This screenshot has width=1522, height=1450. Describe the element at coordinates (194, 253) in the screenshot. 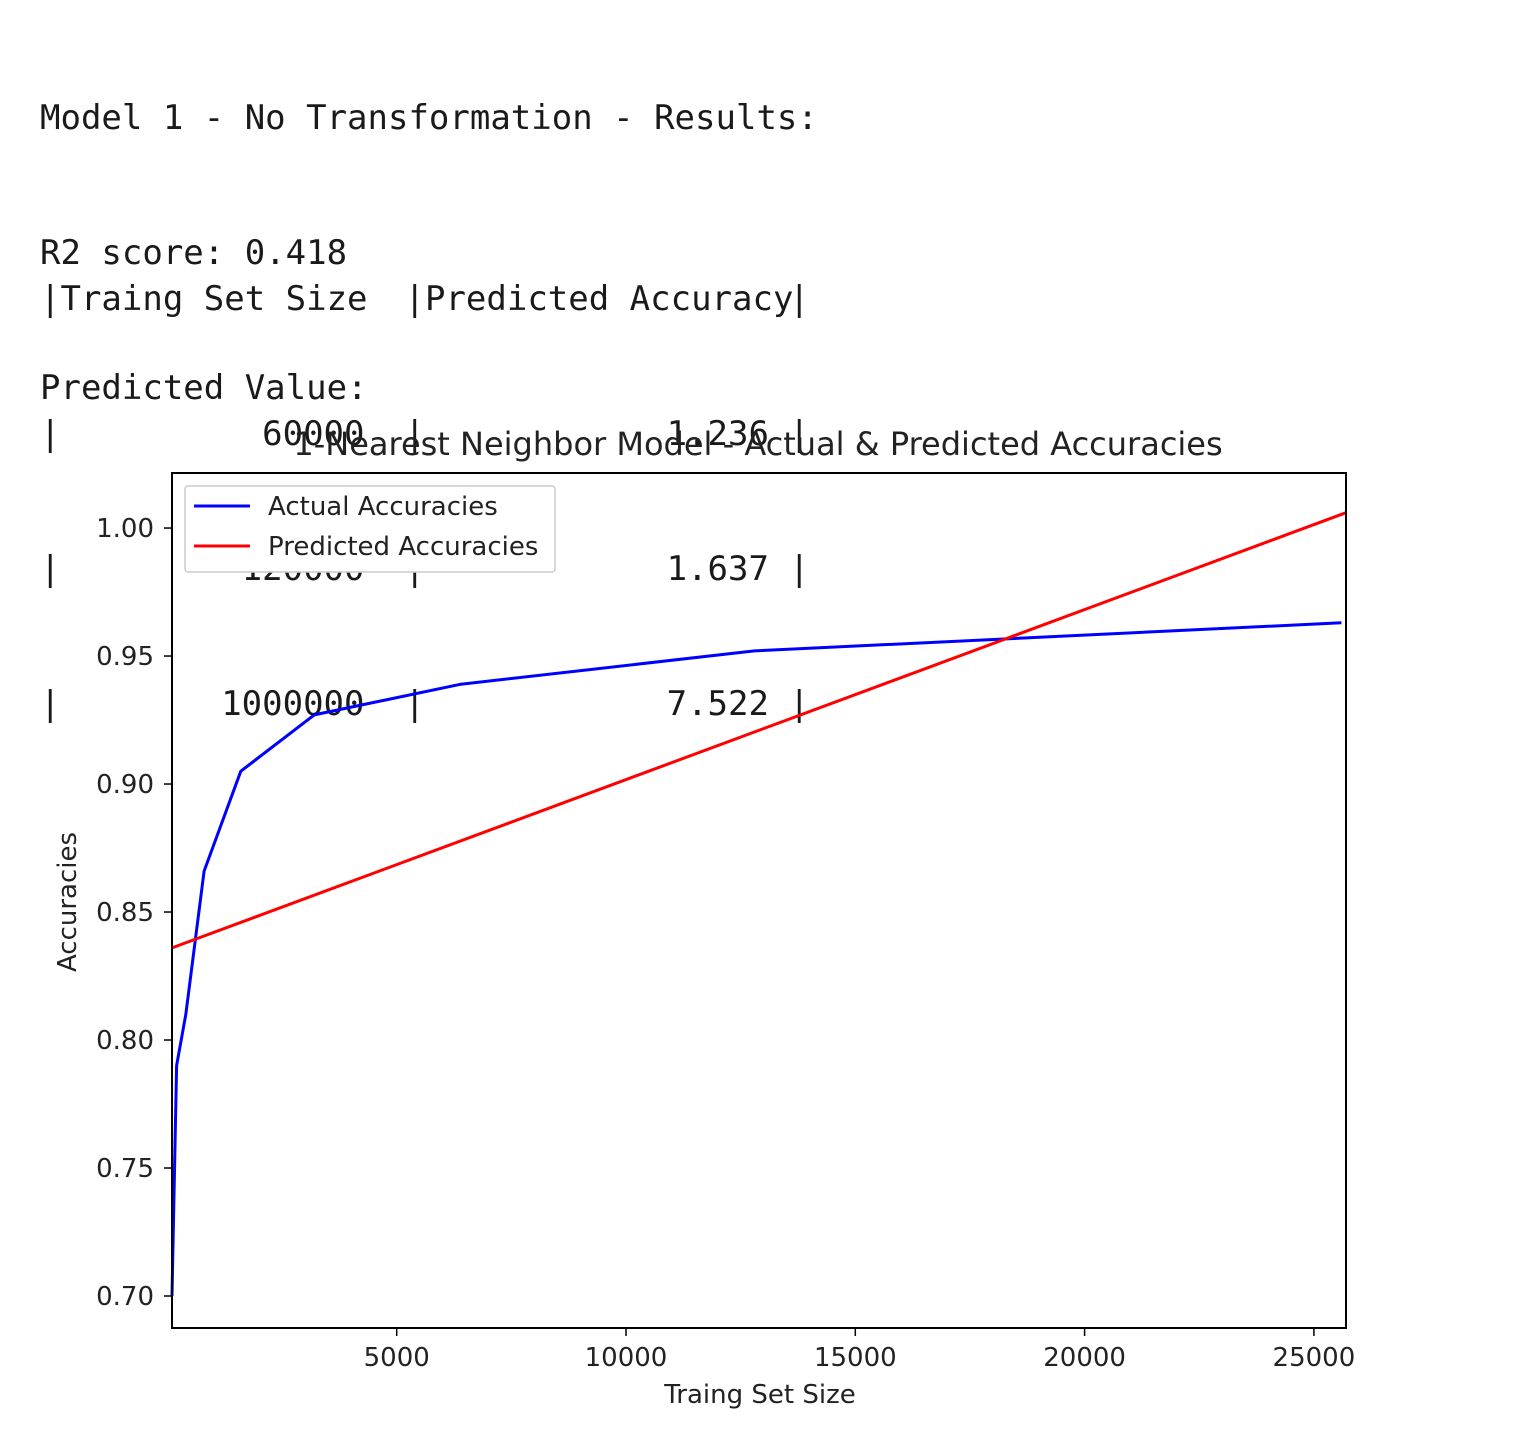

I see `r2-score-line: R2 score: 0.418` at that location.